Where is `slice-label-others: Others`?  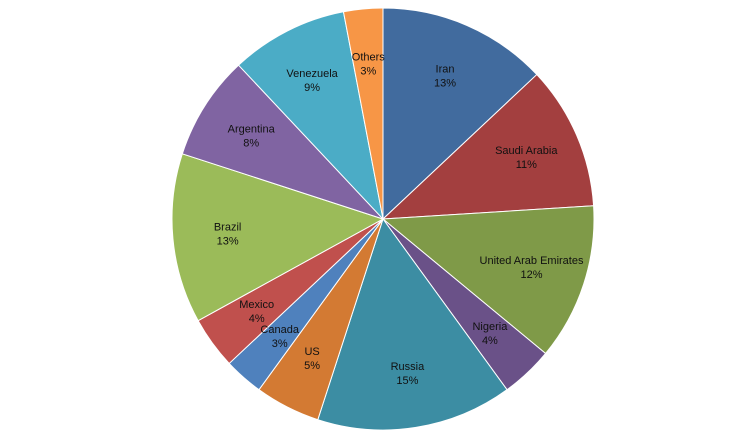
slice-label-others: Others is located at coordinates (369, 58).